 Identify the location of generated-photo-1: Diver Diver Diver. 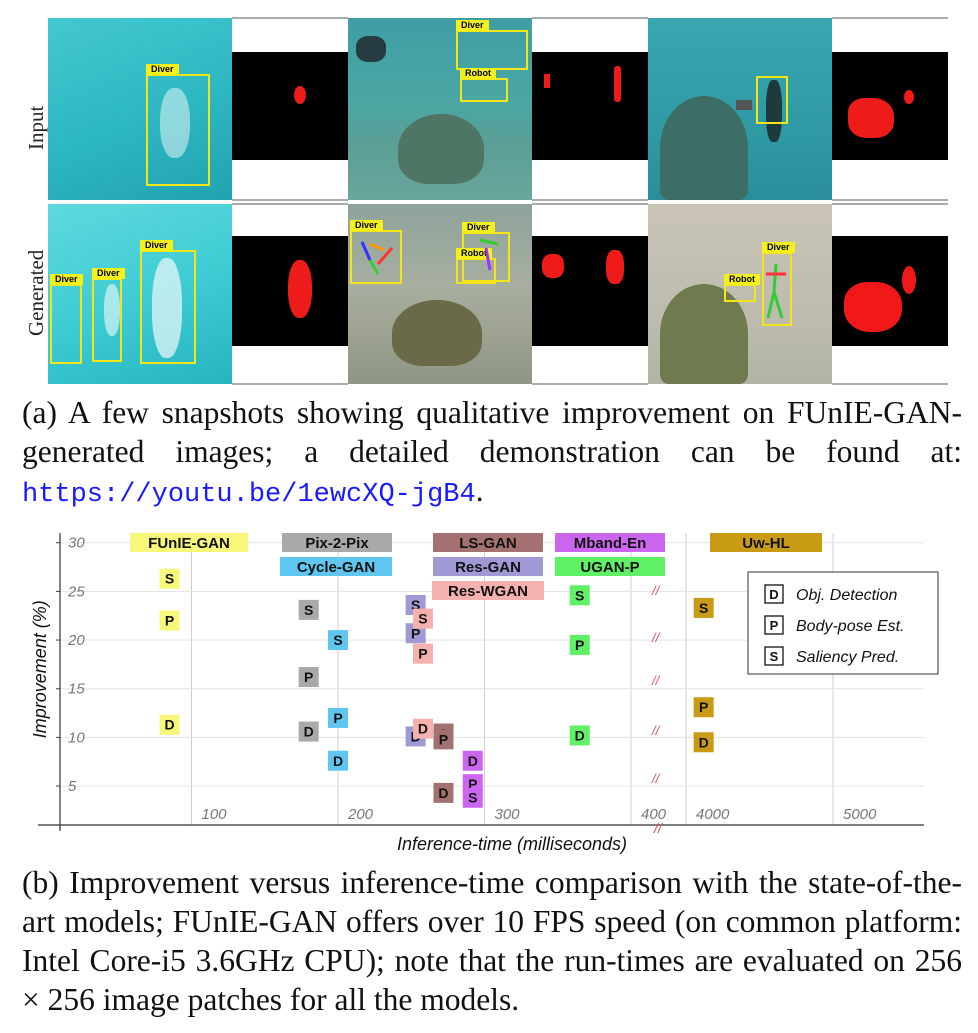
(140, 294).